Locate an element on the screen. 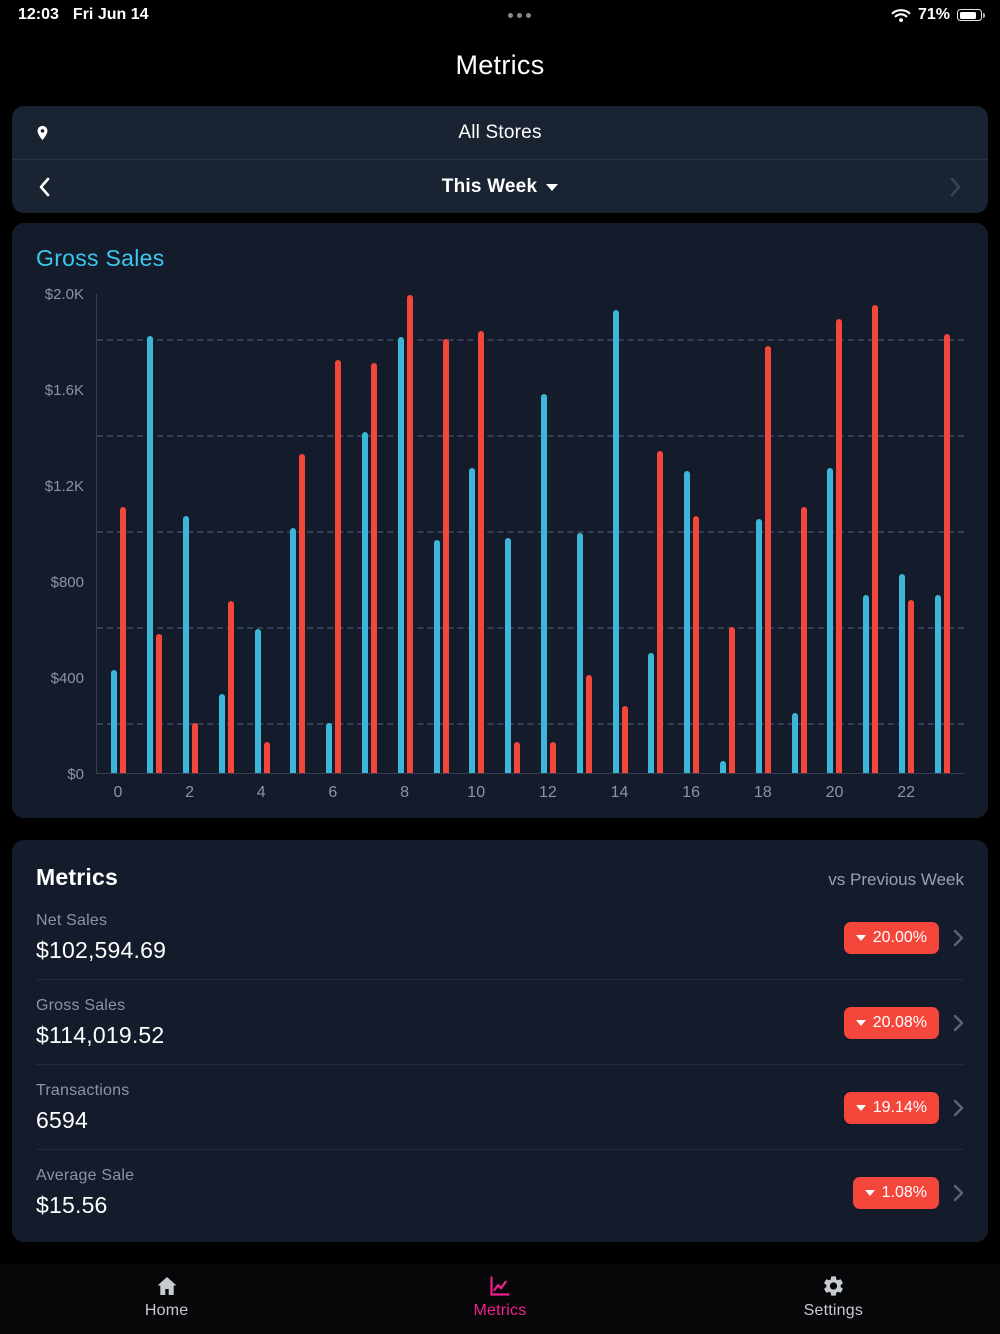 The height and width of the screenshot is (1334, 1000). period-dropdown-label: This Week is located at coordinates (489, 186).